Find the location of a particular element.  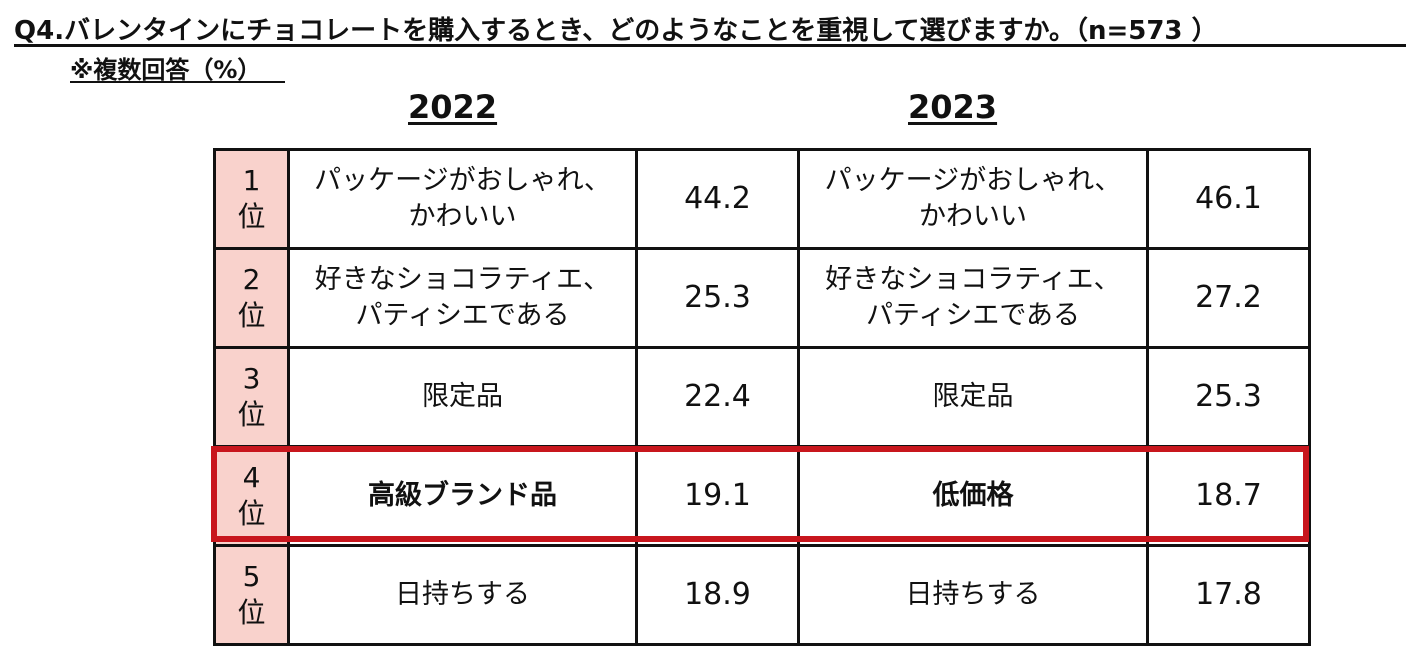

item-2023-text: 好きなショコラティエ、 パティシエである is located at coordinates (973, 297).